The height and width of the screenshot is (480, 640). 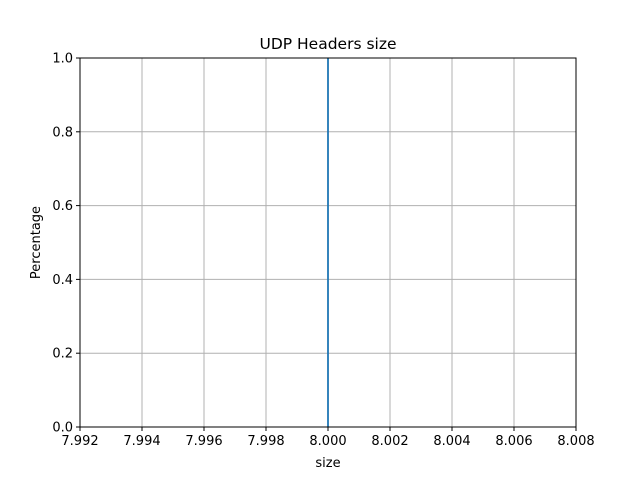 What do you see at coordinates (327, 44) in the screenshot?
I see `chart-title: UDP Headers size` at bounding box center [327, 44].